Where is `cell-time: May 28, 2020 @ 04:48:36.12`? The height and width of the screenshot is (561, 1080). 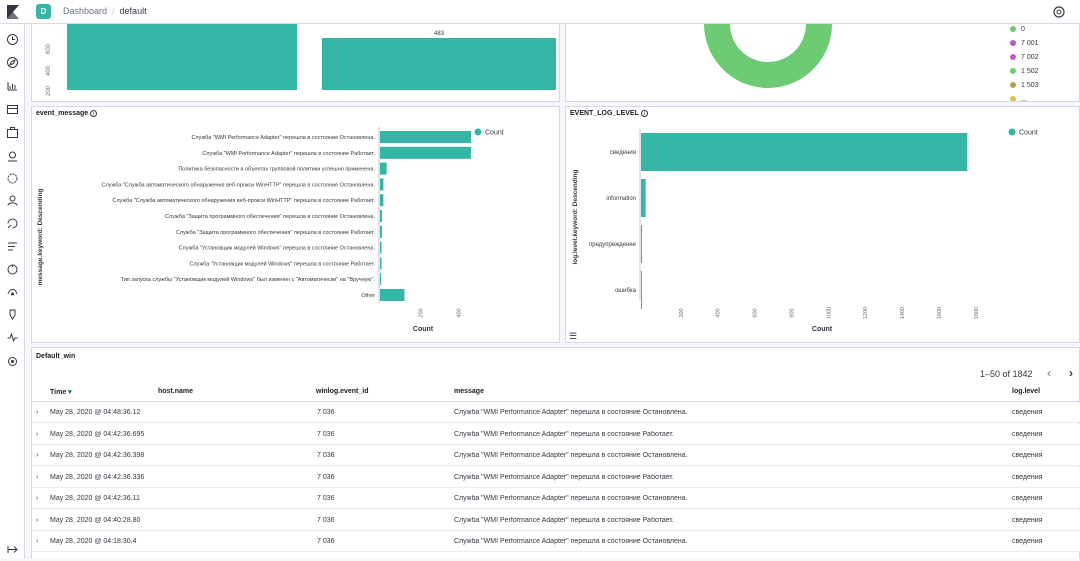
cell-time: May 28, 2020 @ 04:48:36.12 is located at coordinates (95, 412).